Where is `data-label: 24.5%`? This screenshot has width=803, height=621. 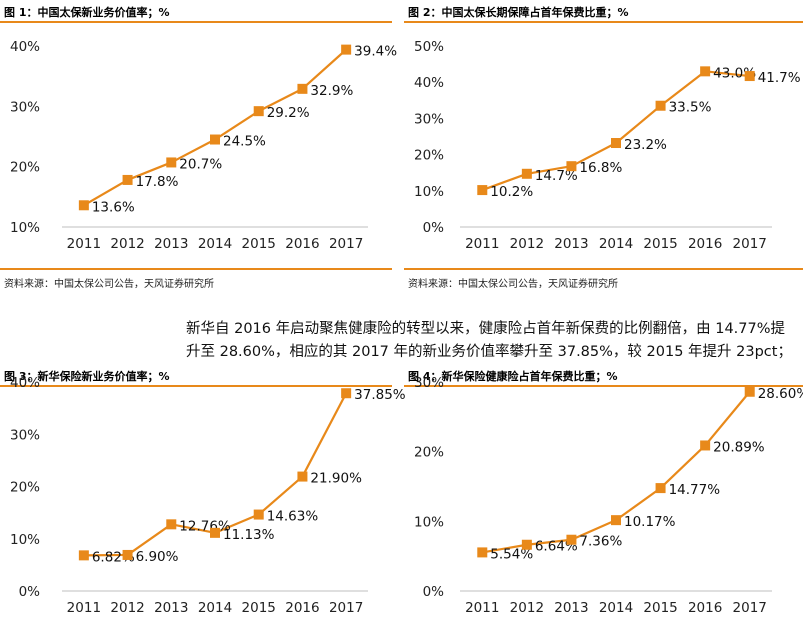
data-label: 24.5% is located at coordinates (244, 142).